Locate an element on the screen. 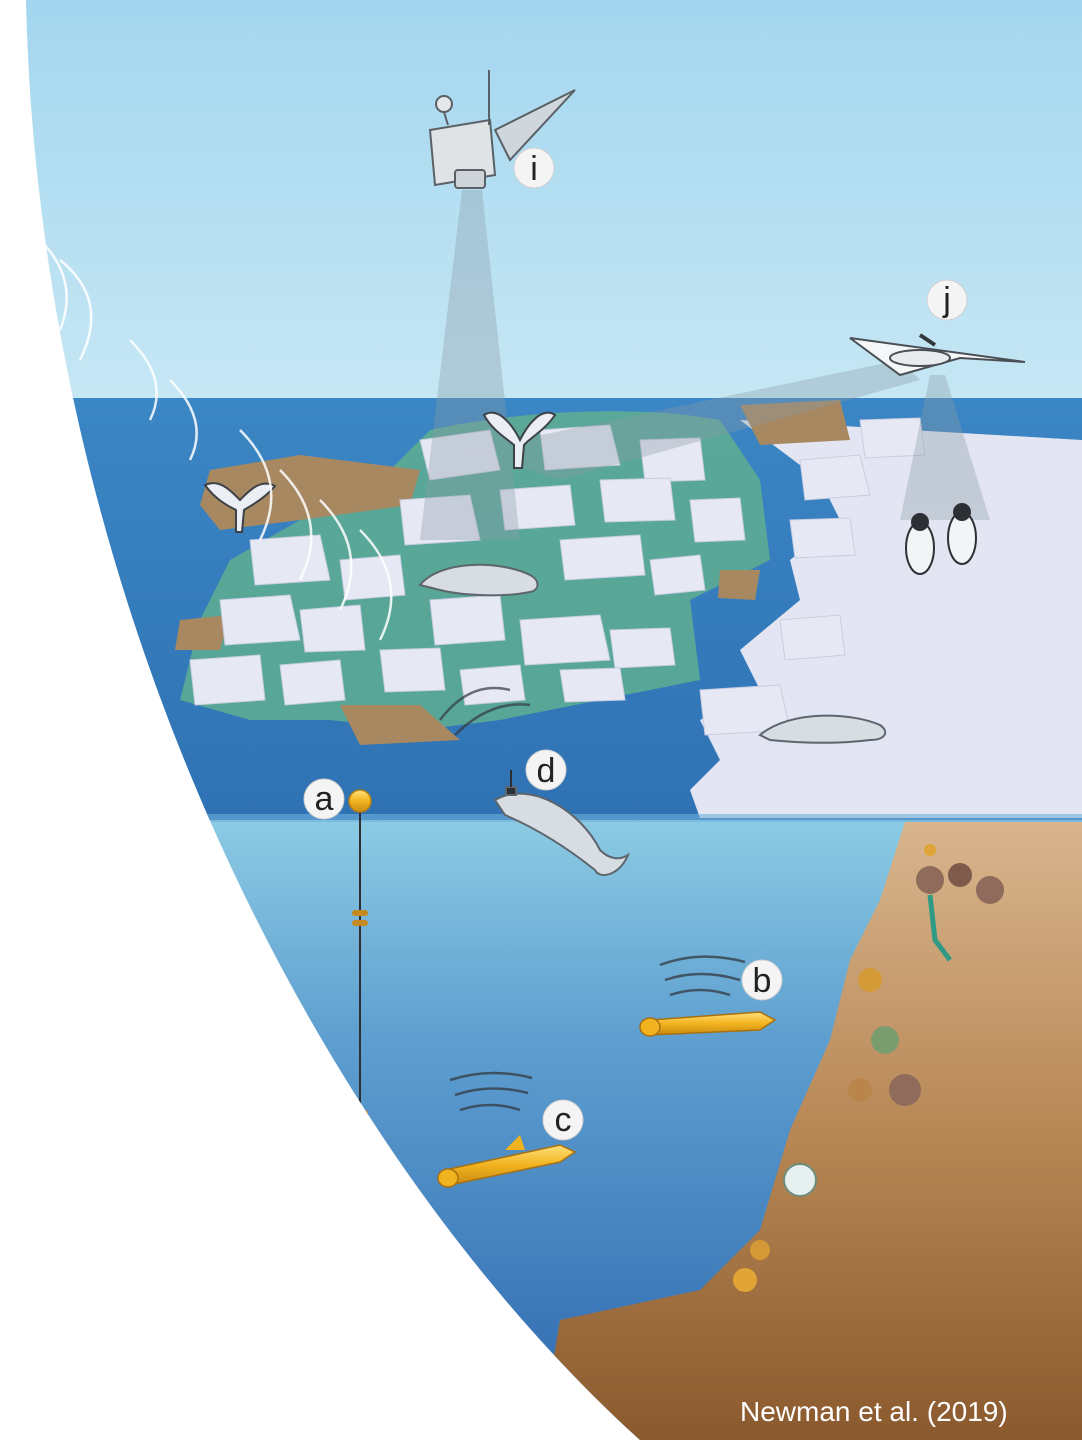 The width and height of the screenshot is (1082, 1440). label-marker-d: d is located at coordinates (546, 770).